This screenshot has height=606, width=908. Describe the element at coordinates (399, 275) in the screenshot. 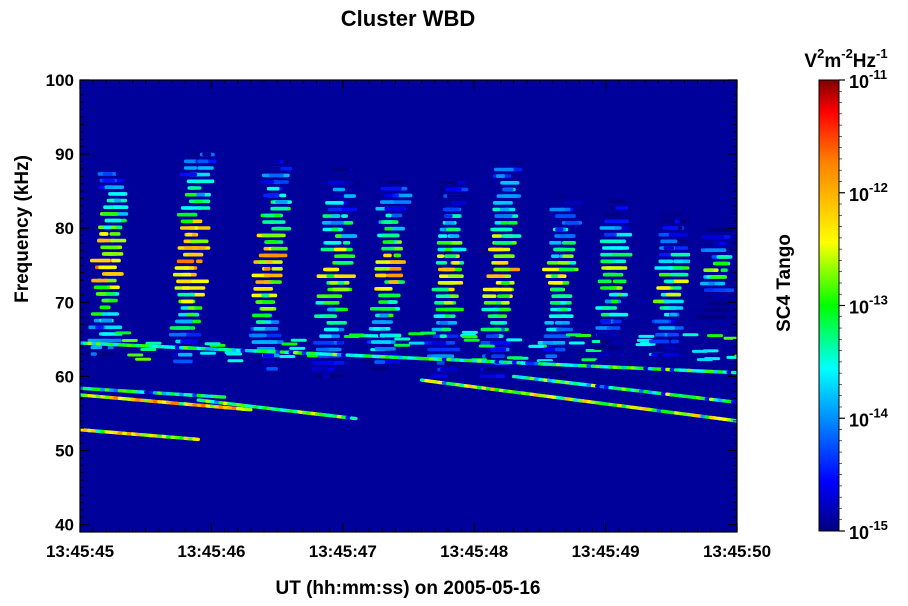

I see `emission-burst` at that location.